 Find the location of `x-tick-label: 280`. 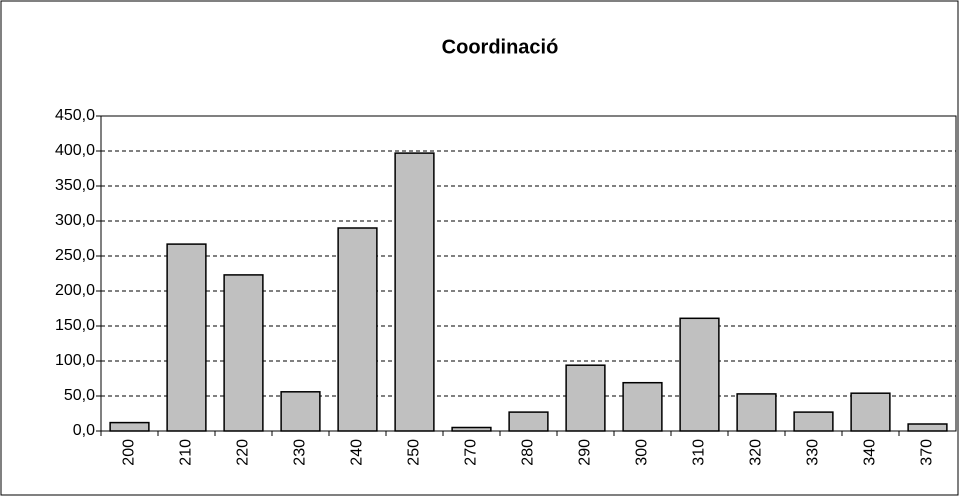

x-tick-label: 280 is located at coordinates (528, 452).